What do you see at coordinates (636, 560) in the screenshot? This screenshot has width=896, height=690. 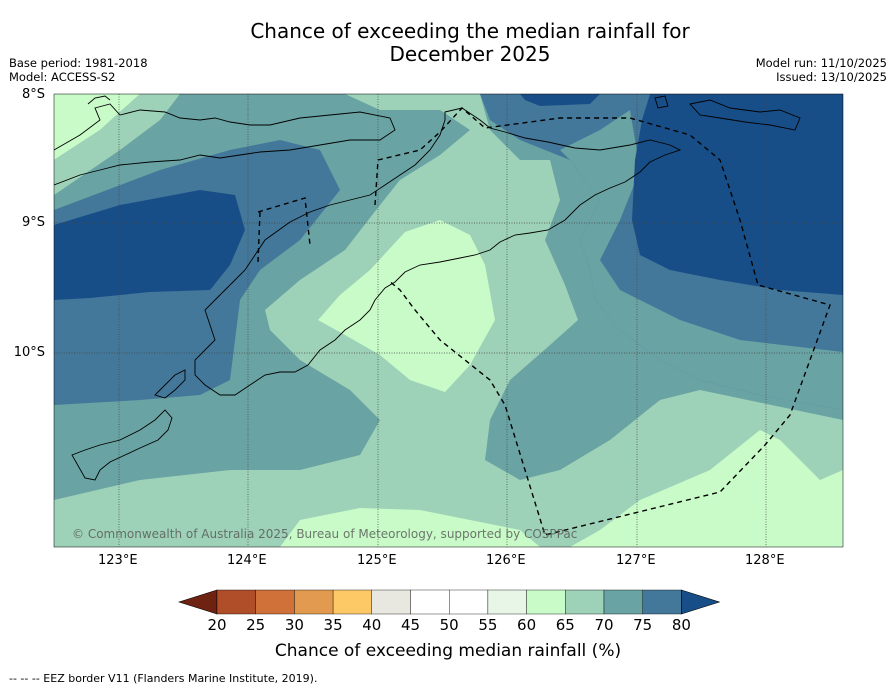 I see `lon-label-127e: 127°E` at bounding box center [636, 560].